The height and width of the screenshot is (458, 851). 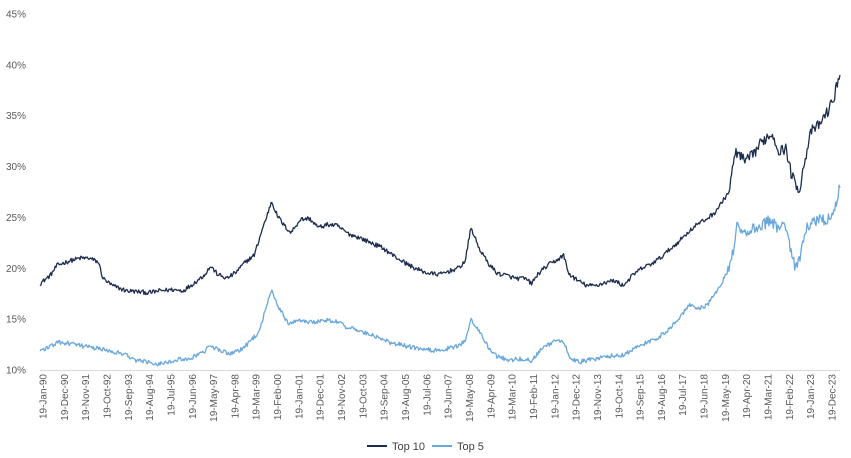 I want to click on x-tick-label: 19-Jan-01, so click(x=299, y=396).